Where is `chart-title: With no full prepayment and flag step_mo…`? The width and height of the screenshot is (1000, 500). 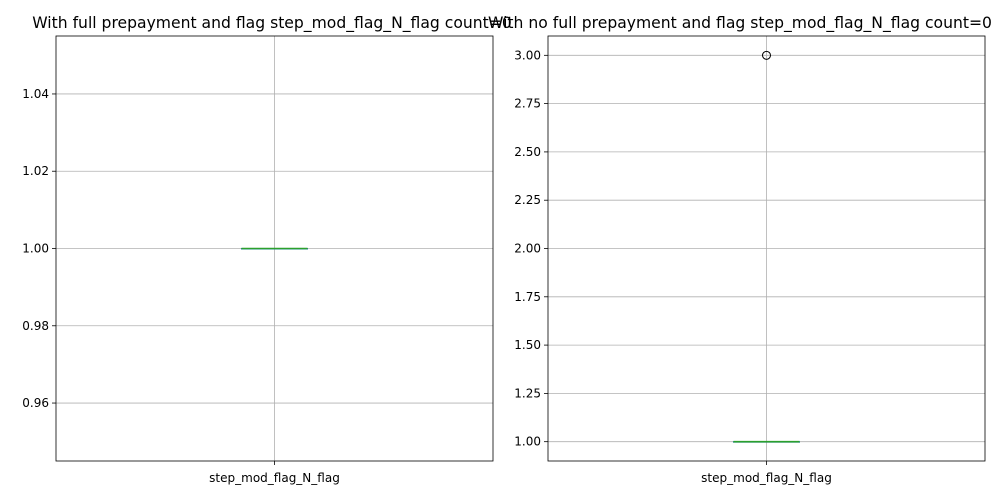 chart-title: With no full prepayment and flag step_mo… is located at coordinates (740, 23).